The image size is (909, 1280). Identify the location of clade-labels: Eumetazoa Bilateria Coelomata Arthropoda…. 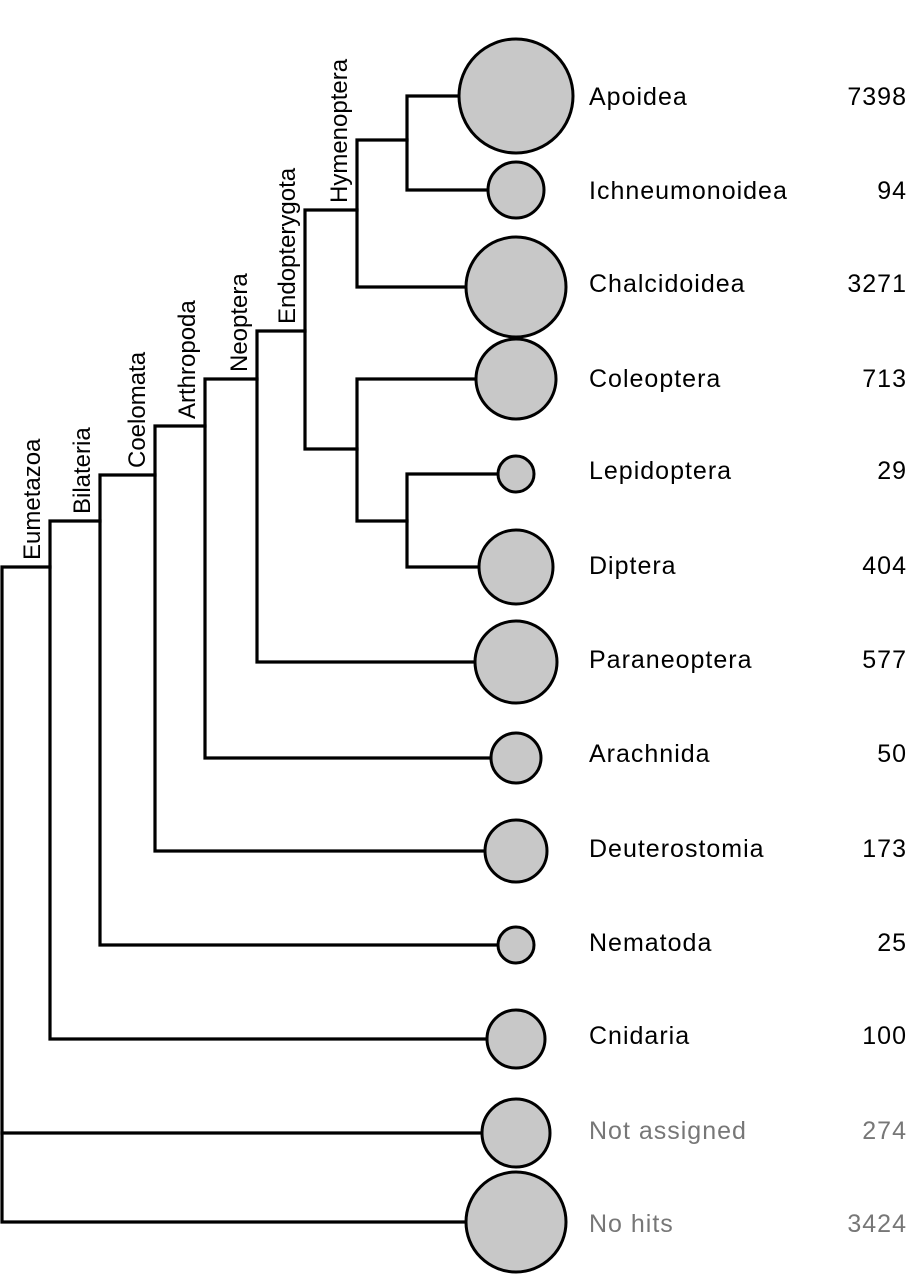
(186, 309).